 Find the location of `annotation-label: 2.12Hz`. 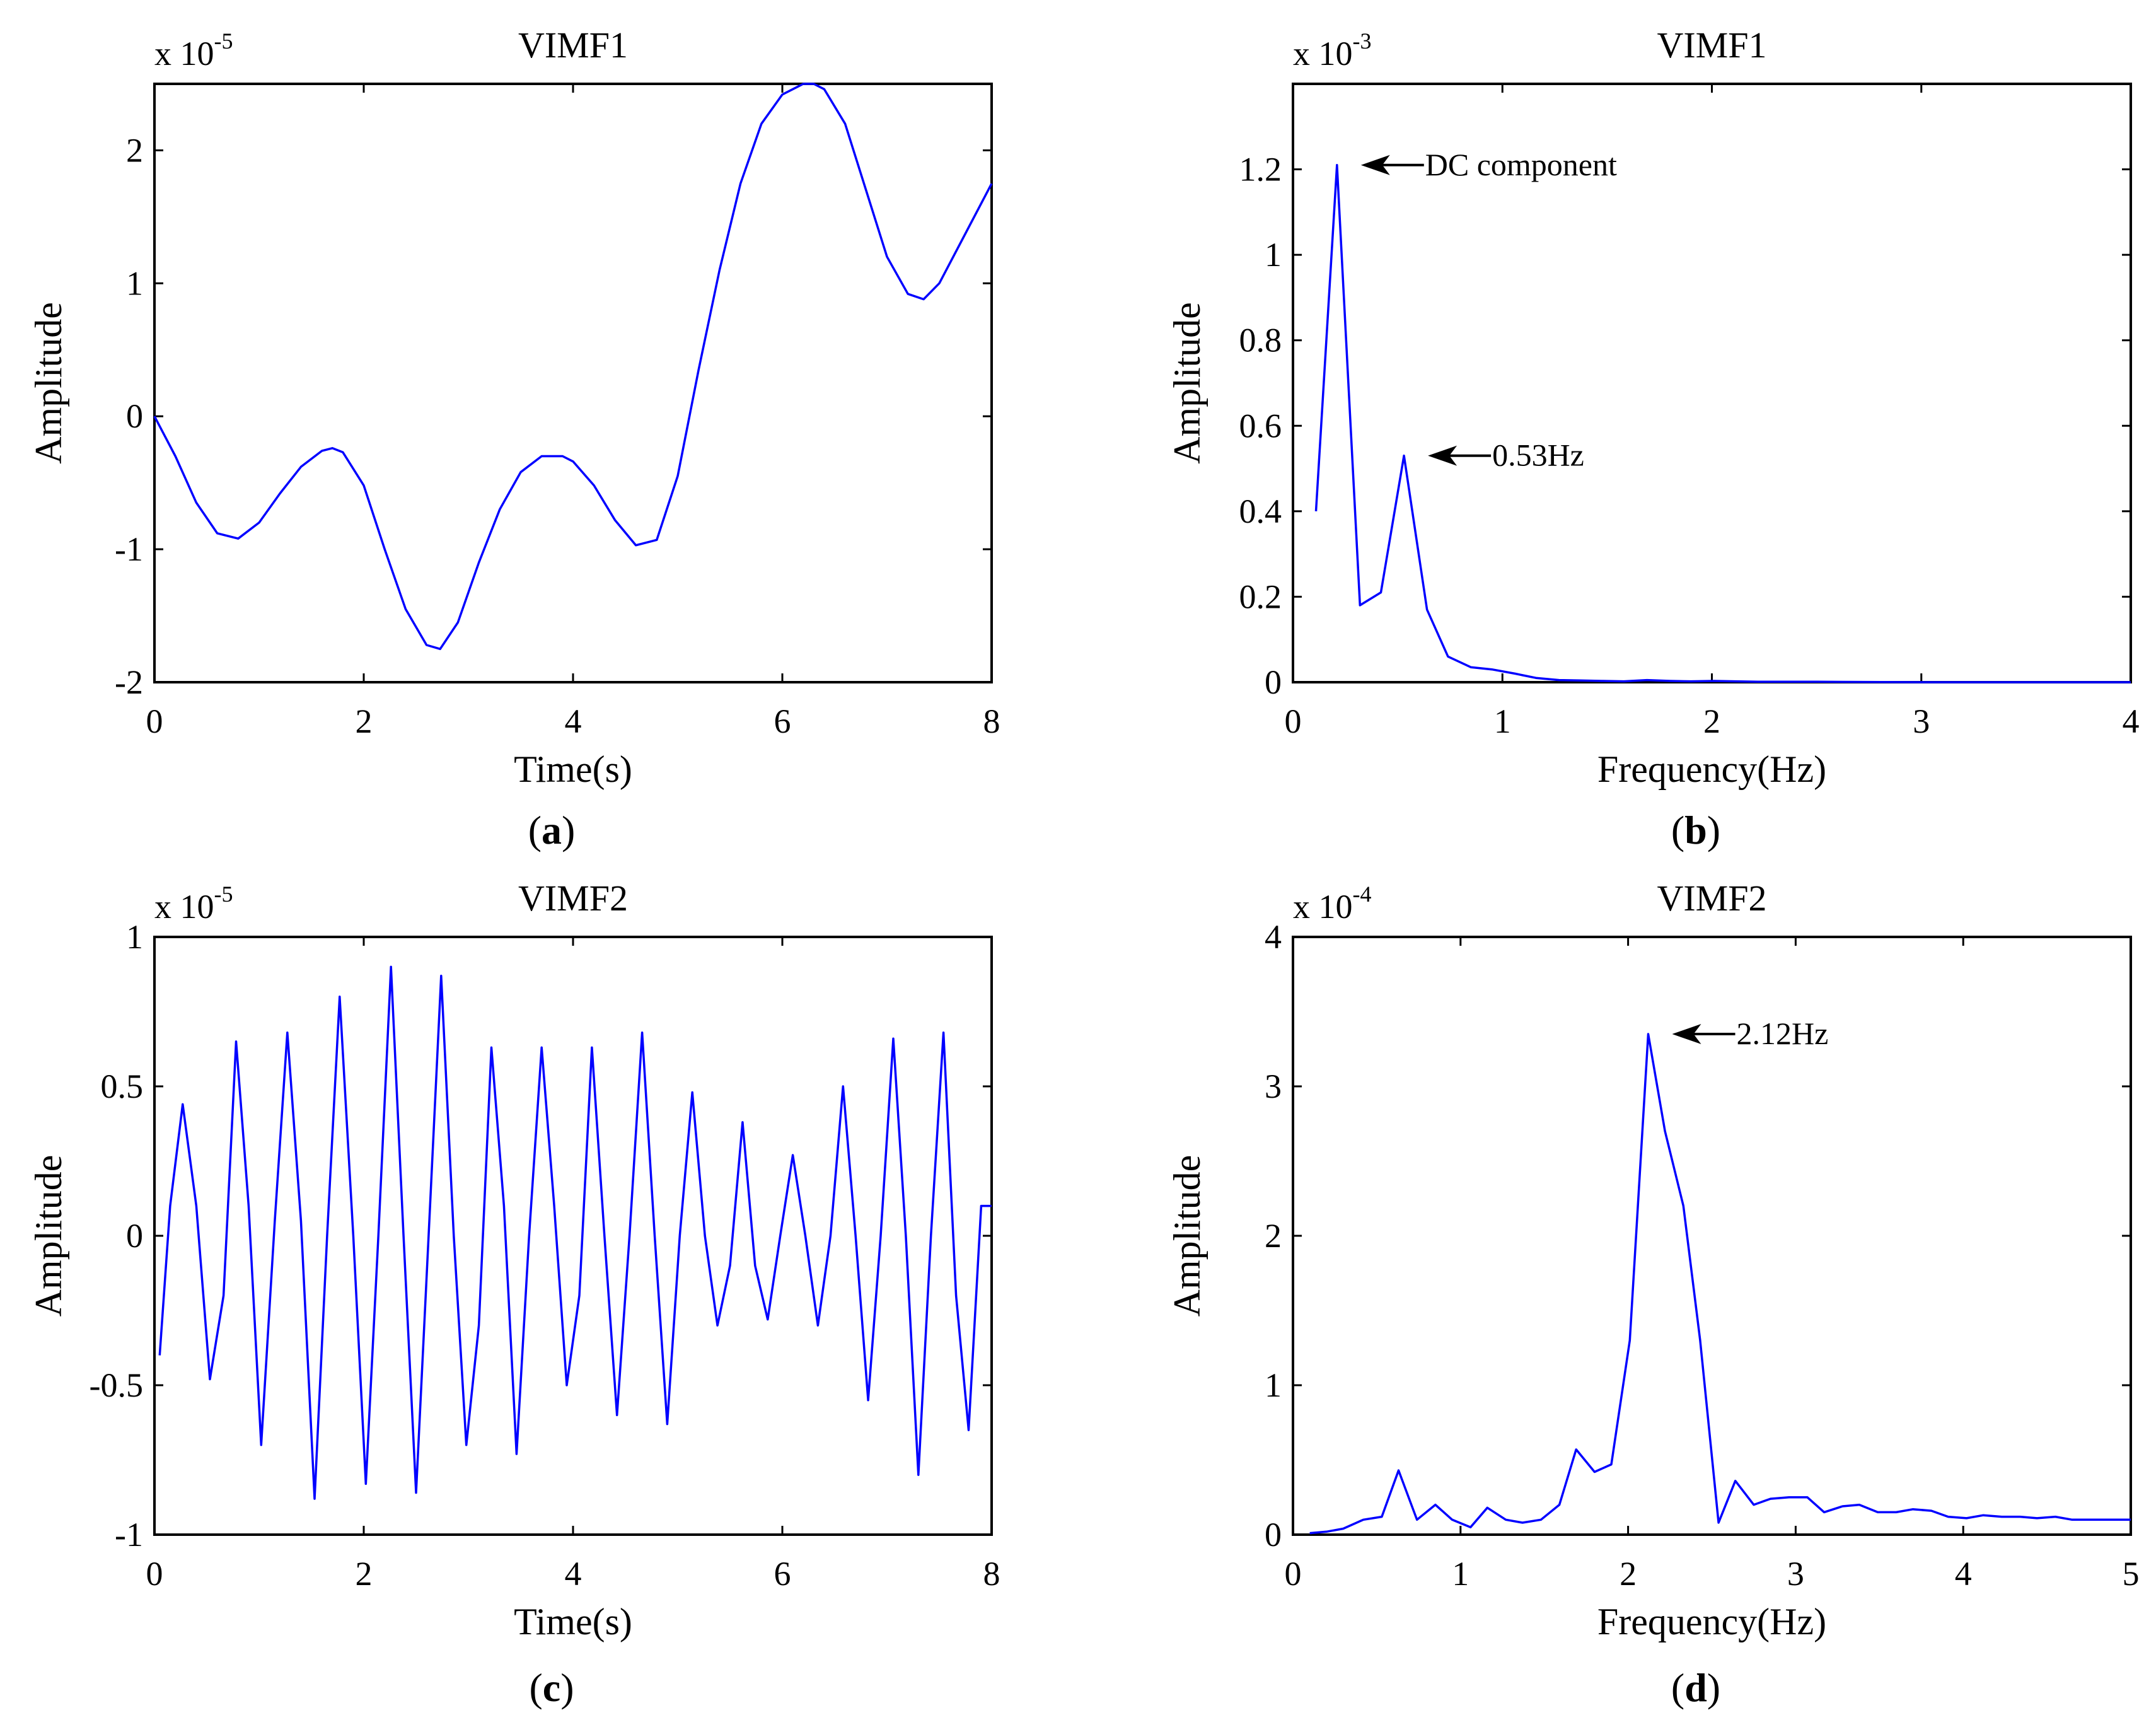

annotation-label: 2.12Hz is located at coordinates (1782, 1033).